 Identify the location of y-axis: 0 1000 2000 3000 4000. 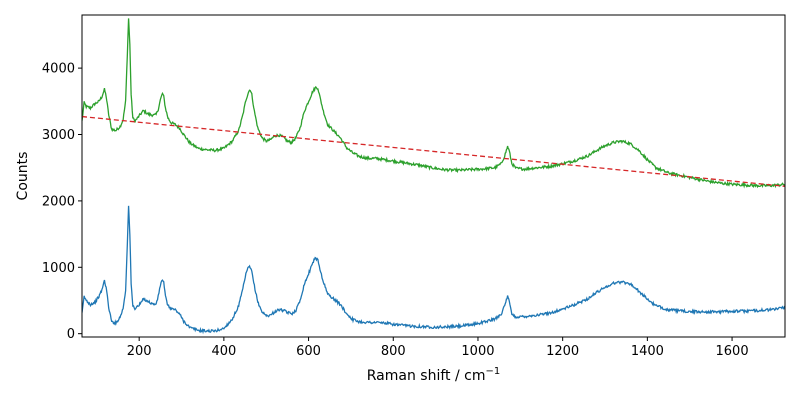
(62, 202).